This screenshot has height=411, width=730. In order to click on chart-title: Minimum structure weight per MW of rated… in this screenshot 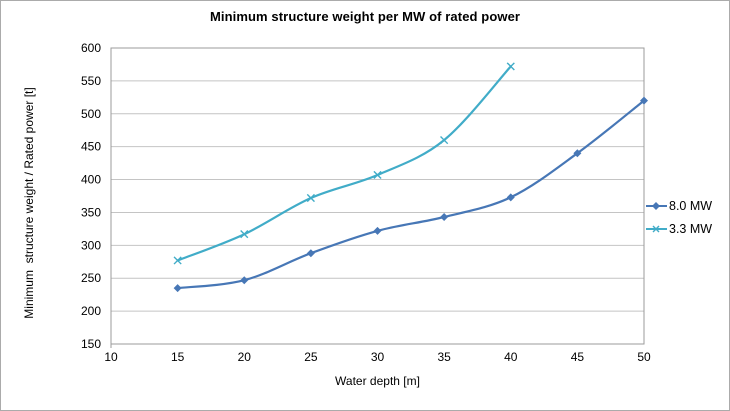, I will do `click(365, 16)`.